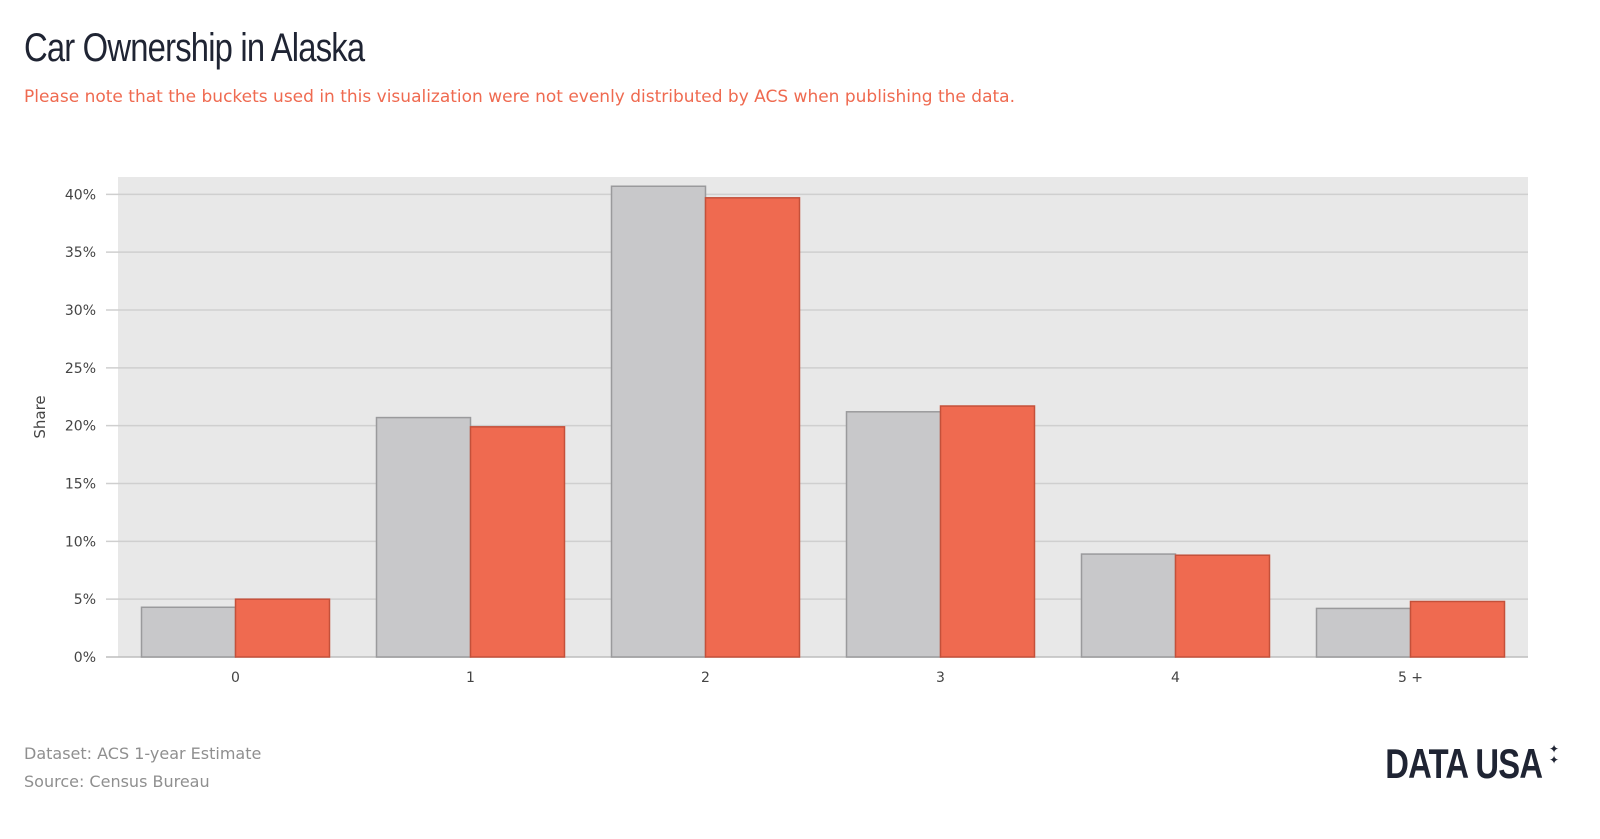 This screenshot has height=839, width=1600. Describe the element at coordinates (143, 753) in the screenshot. I see `dataset-note: Dataset: ACS 1-year Estimate` at that location.